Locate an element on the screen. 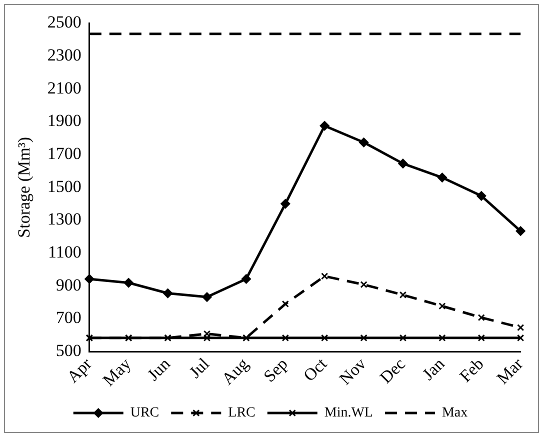 This screenshot has height=439, width=545. x-tick-label: May is located at coordinates (117, 372).